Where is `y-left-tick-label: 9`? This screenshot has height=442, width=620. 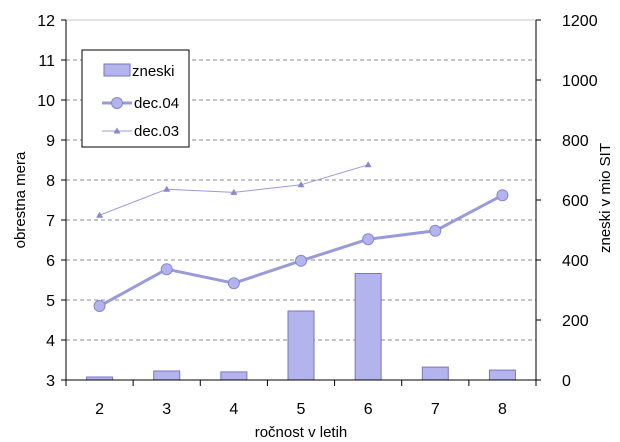 y-left-tick-label: 9 is located at coordinates (50, 141).